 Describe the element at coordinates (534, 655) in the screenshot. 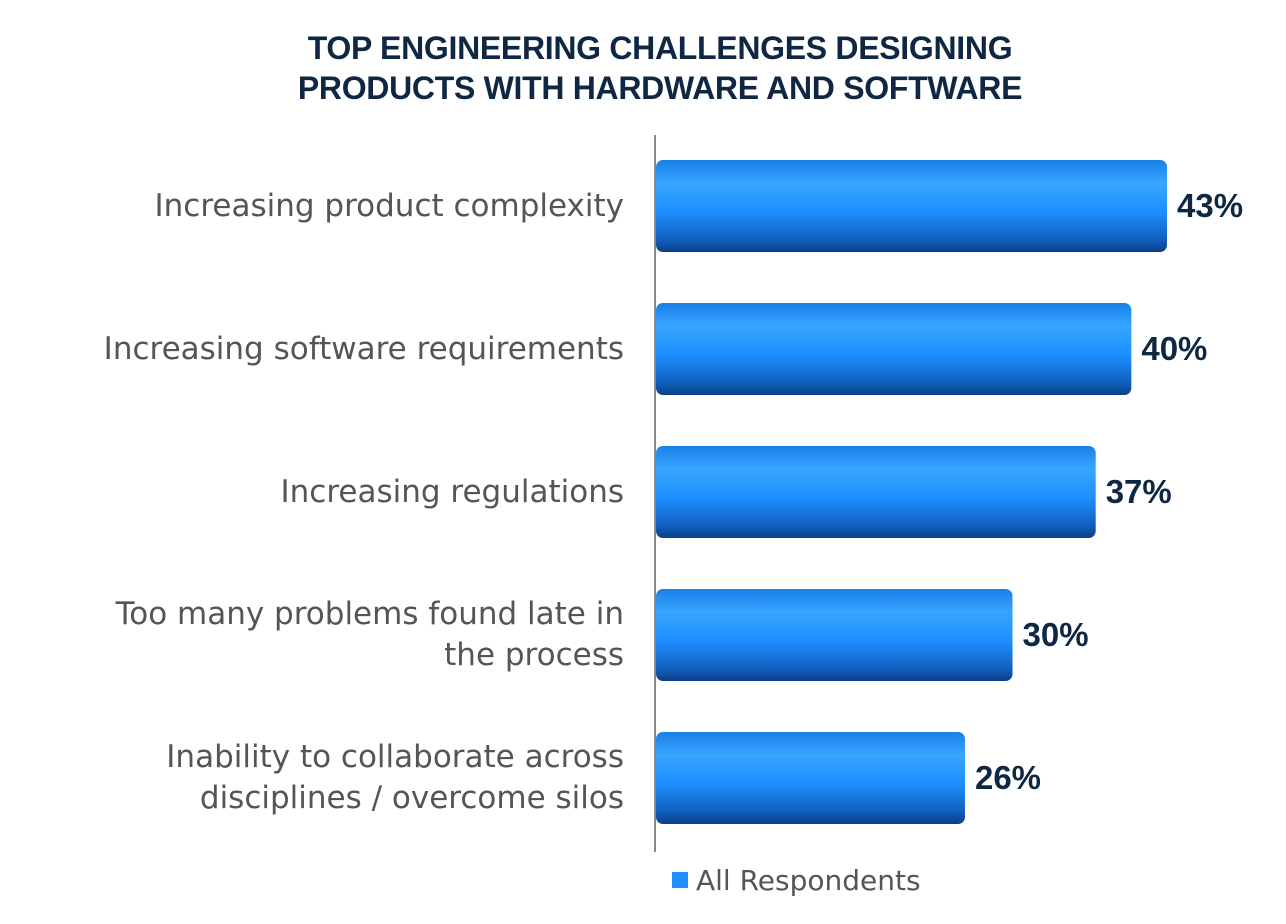

I see `category-label-line: the process` at that location.